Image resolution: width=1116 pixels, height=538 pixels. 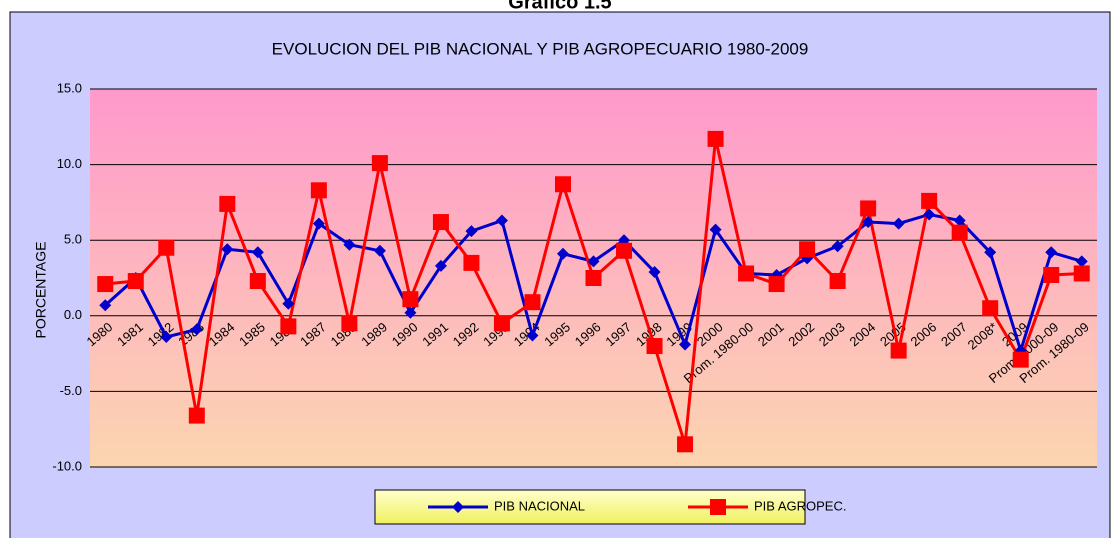 I want to click on caption: Gráfico 1.5, so click(x=559, y=6).